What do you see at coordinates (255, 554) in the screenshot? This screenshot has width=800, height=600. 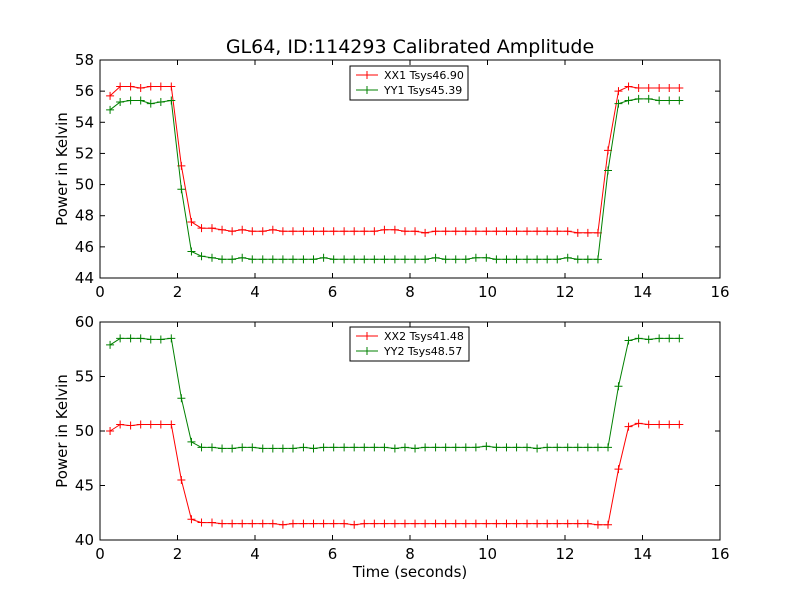 I see `x-tick-label-2: 4` at bounding box center [255, 554].